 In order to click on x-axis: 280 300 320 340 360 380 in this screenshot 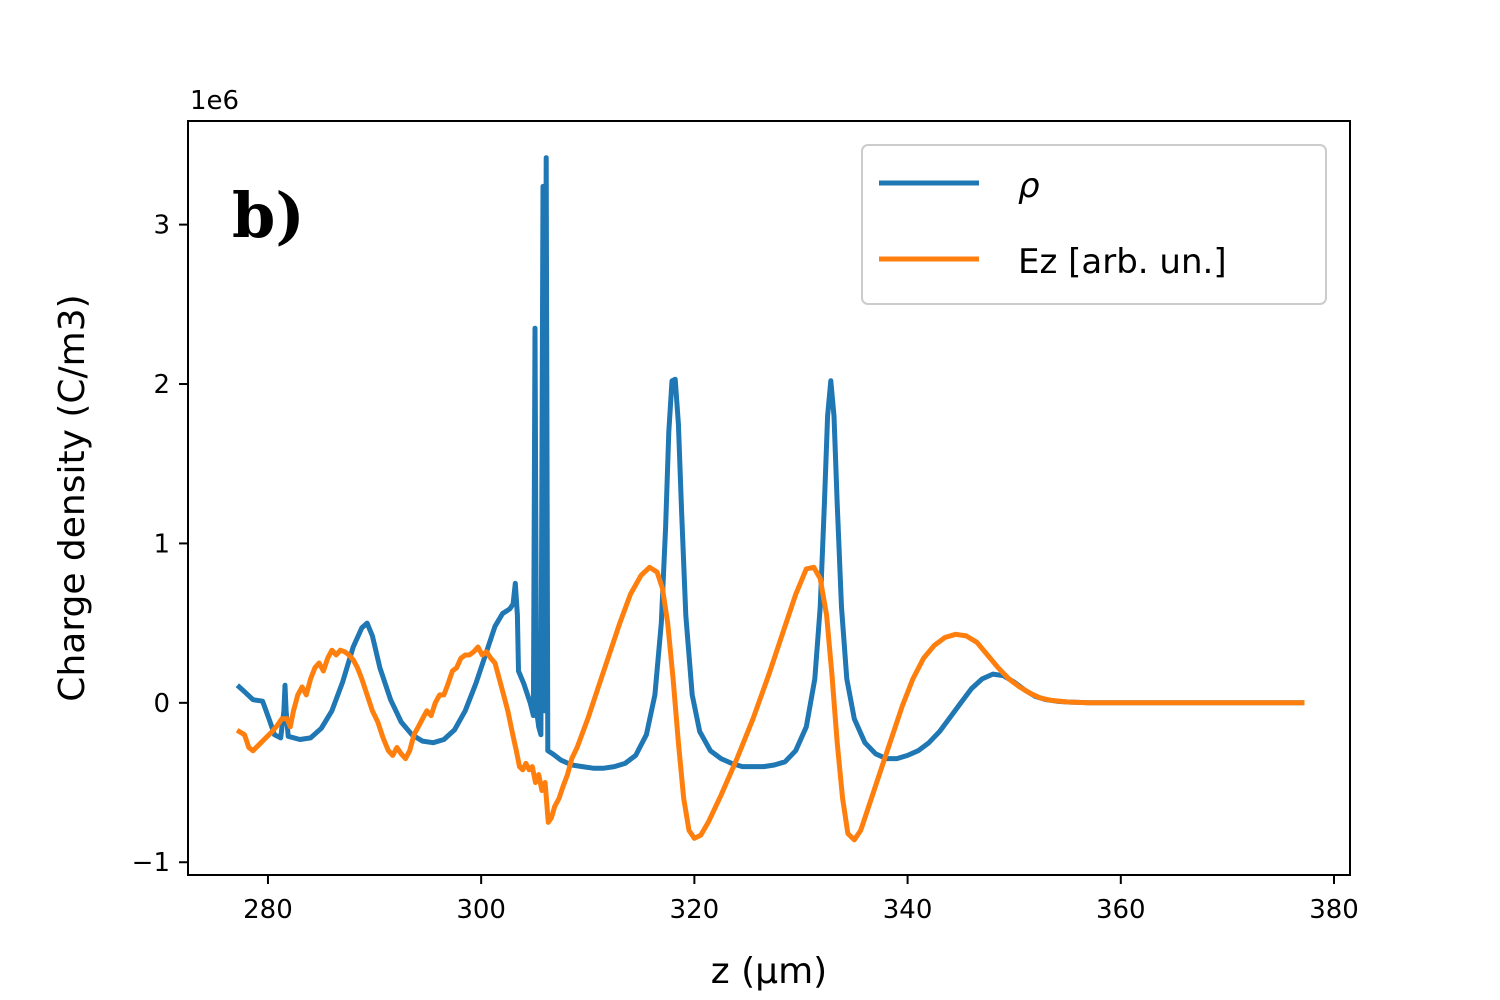, I will do `click(801, 900)`.